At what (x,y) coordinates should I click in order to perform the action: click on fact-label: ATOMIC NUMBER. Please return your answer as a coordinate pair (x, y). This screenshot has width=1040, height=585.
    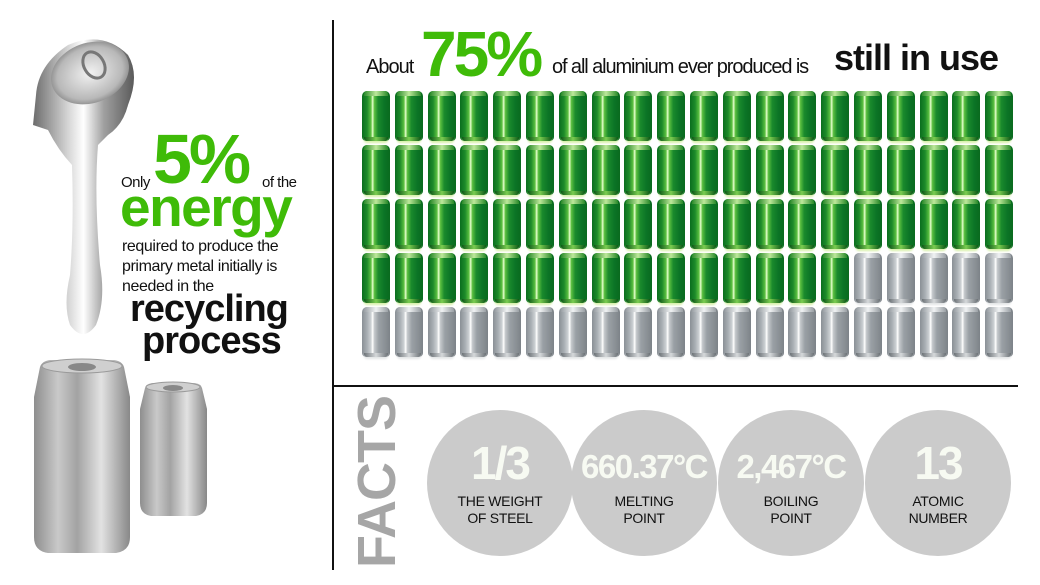
    Looking at the image, I should click on (938, 510).